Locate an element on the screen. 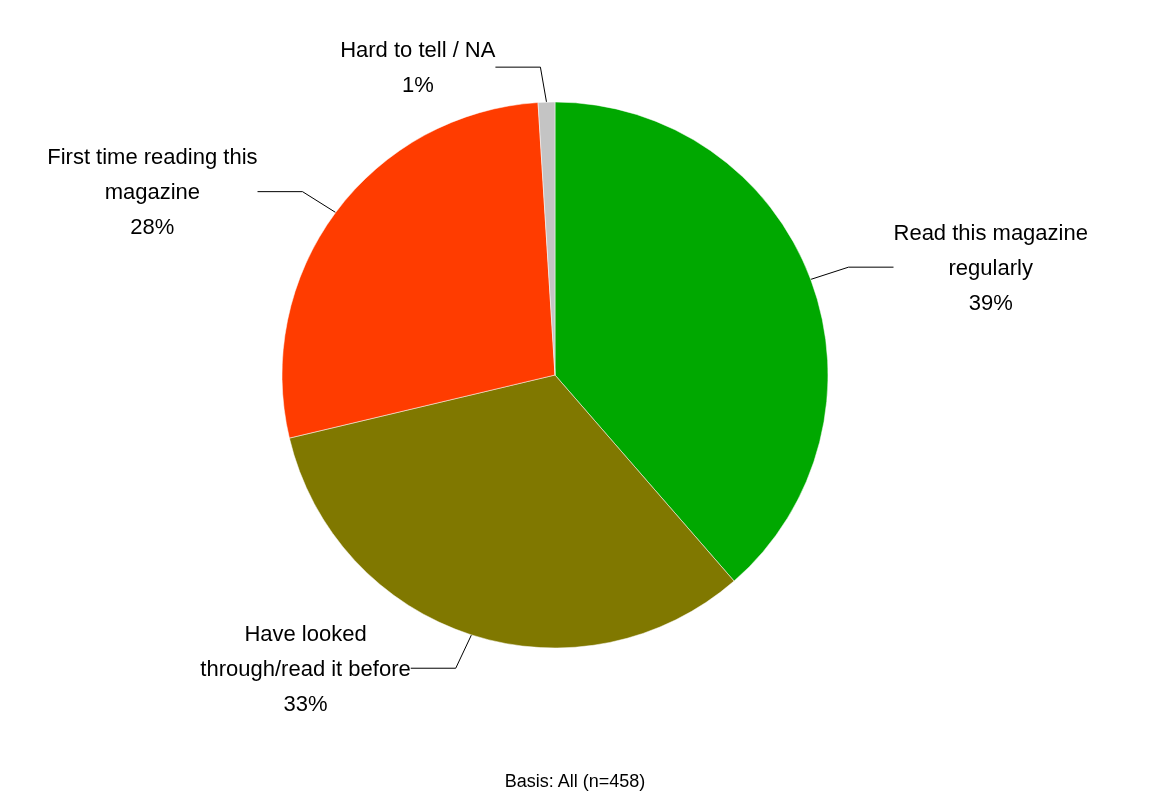 The height and width of the screenshot is (810, 1151). data-label: 1% is located at coordinates (417, 85).